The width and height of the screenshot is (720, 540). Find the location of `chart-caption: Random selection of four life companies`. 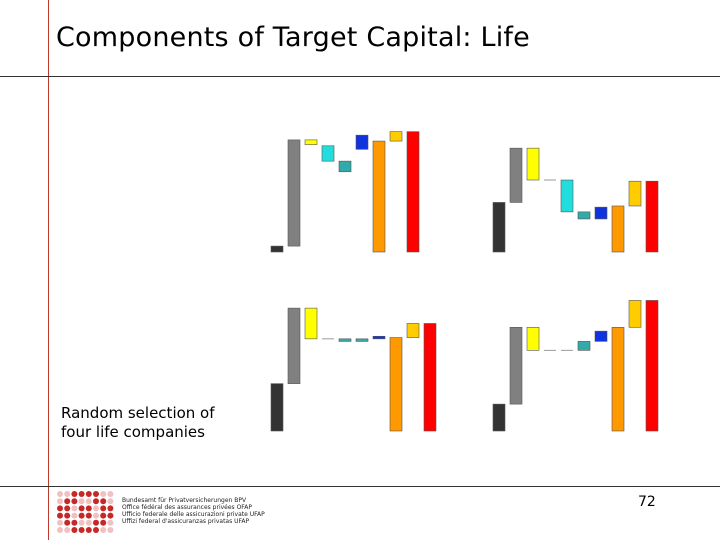

chart-caption: Random selection of four life companies is located at coordinates (138, 423).